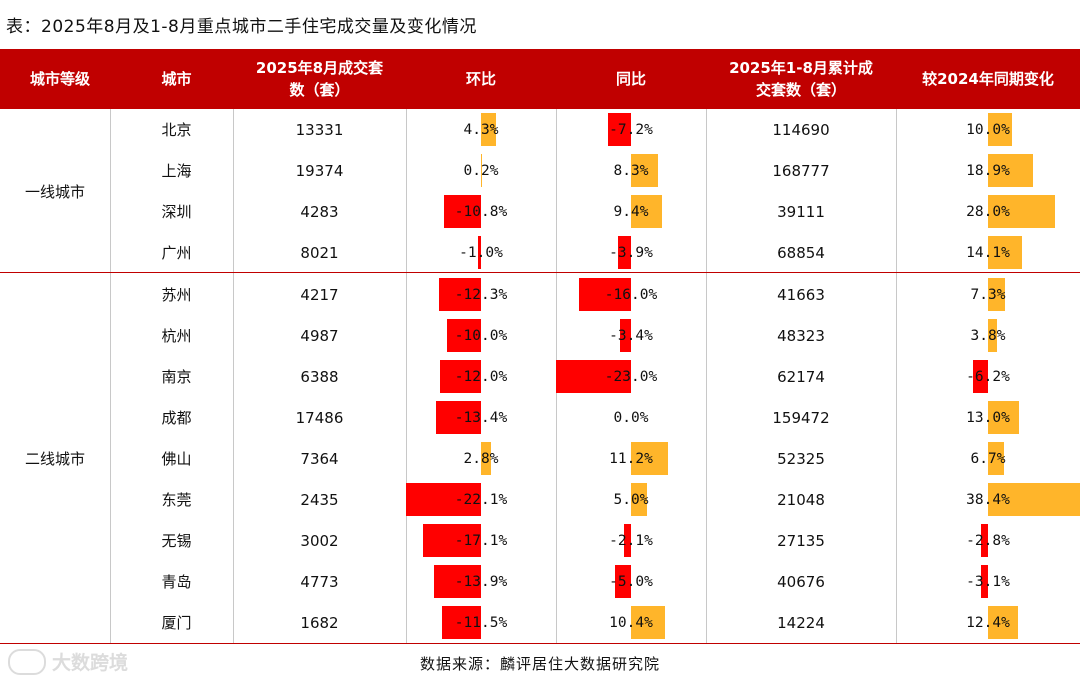 Image resolution: width=1080 pixels, height=679 pixels. I want to click on cum-volume: 168777, so click(801, 170).